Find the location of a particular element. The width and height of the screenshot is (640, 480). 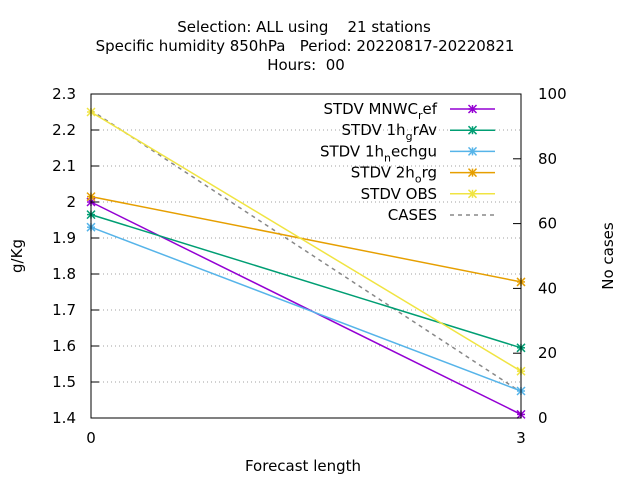

y-tick-label: 1.5 is located at coordinates (64, 382).